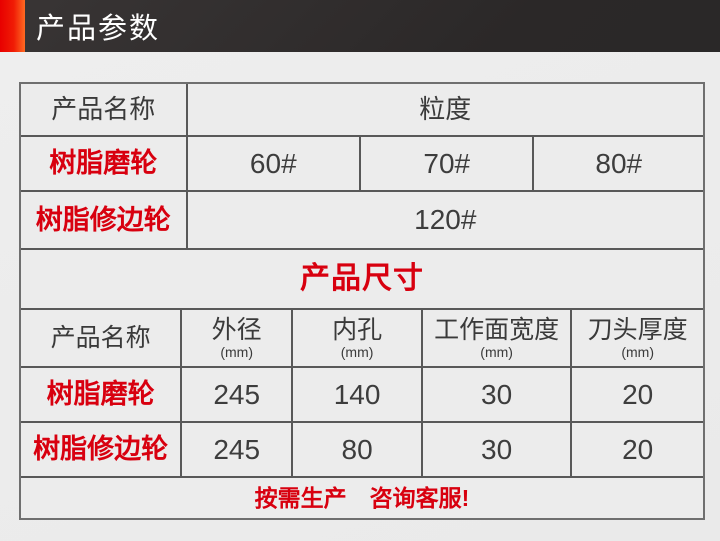  I want to click on grit-70-value: 70#, so click(447, 163).